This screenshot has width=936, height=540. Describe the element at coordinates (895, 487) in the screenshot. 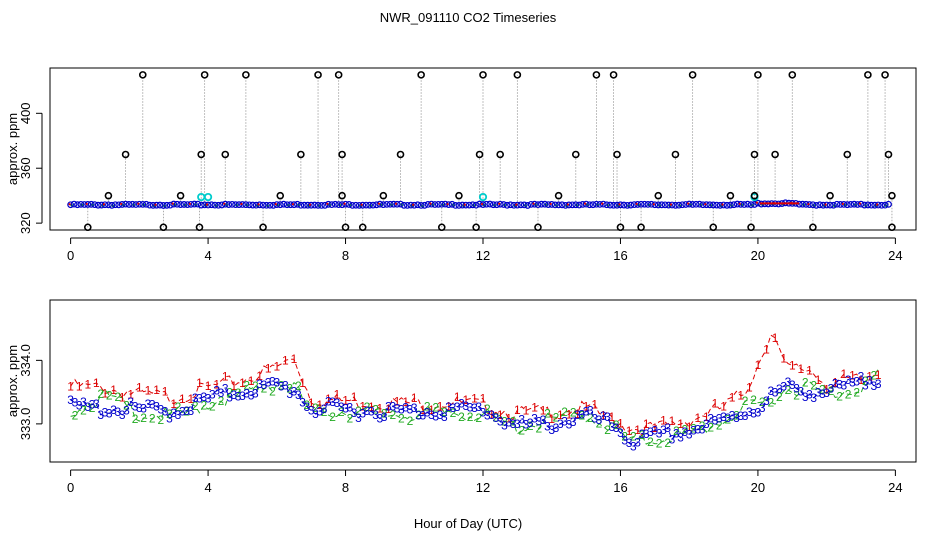

I see `bottom-x-tick-label: 24` at that location.